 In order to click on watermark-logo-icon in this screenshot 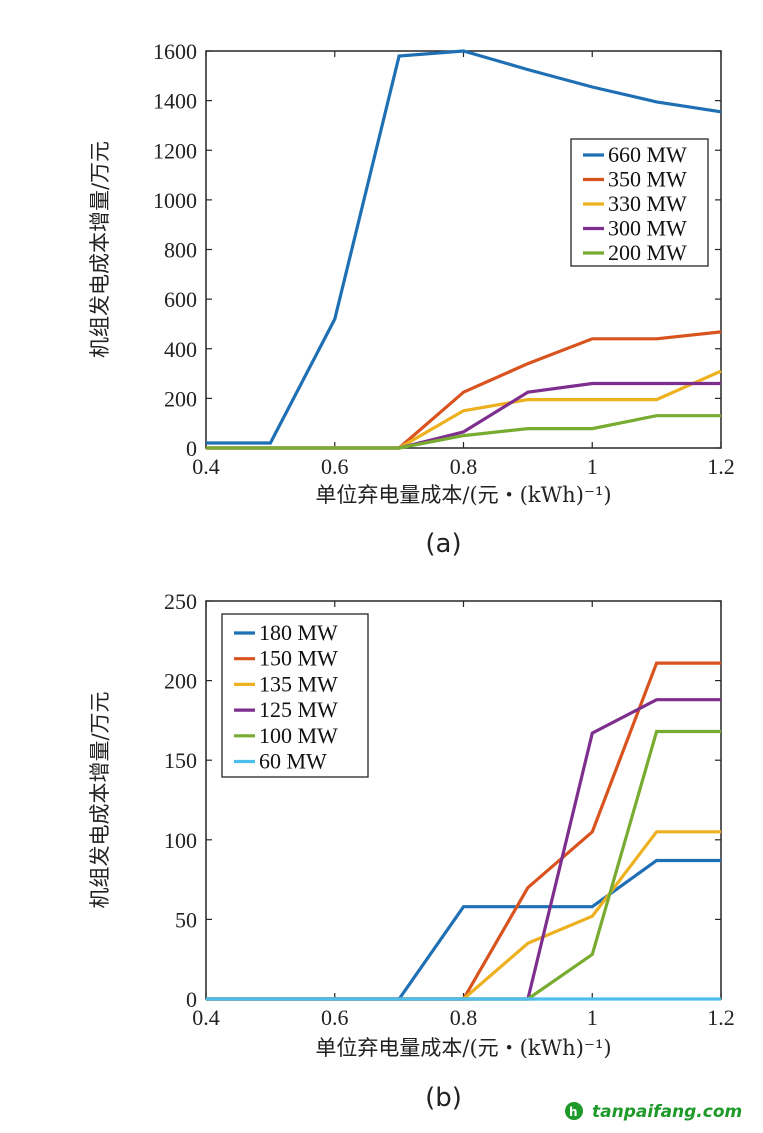, I will do `click(574, 1111)`.